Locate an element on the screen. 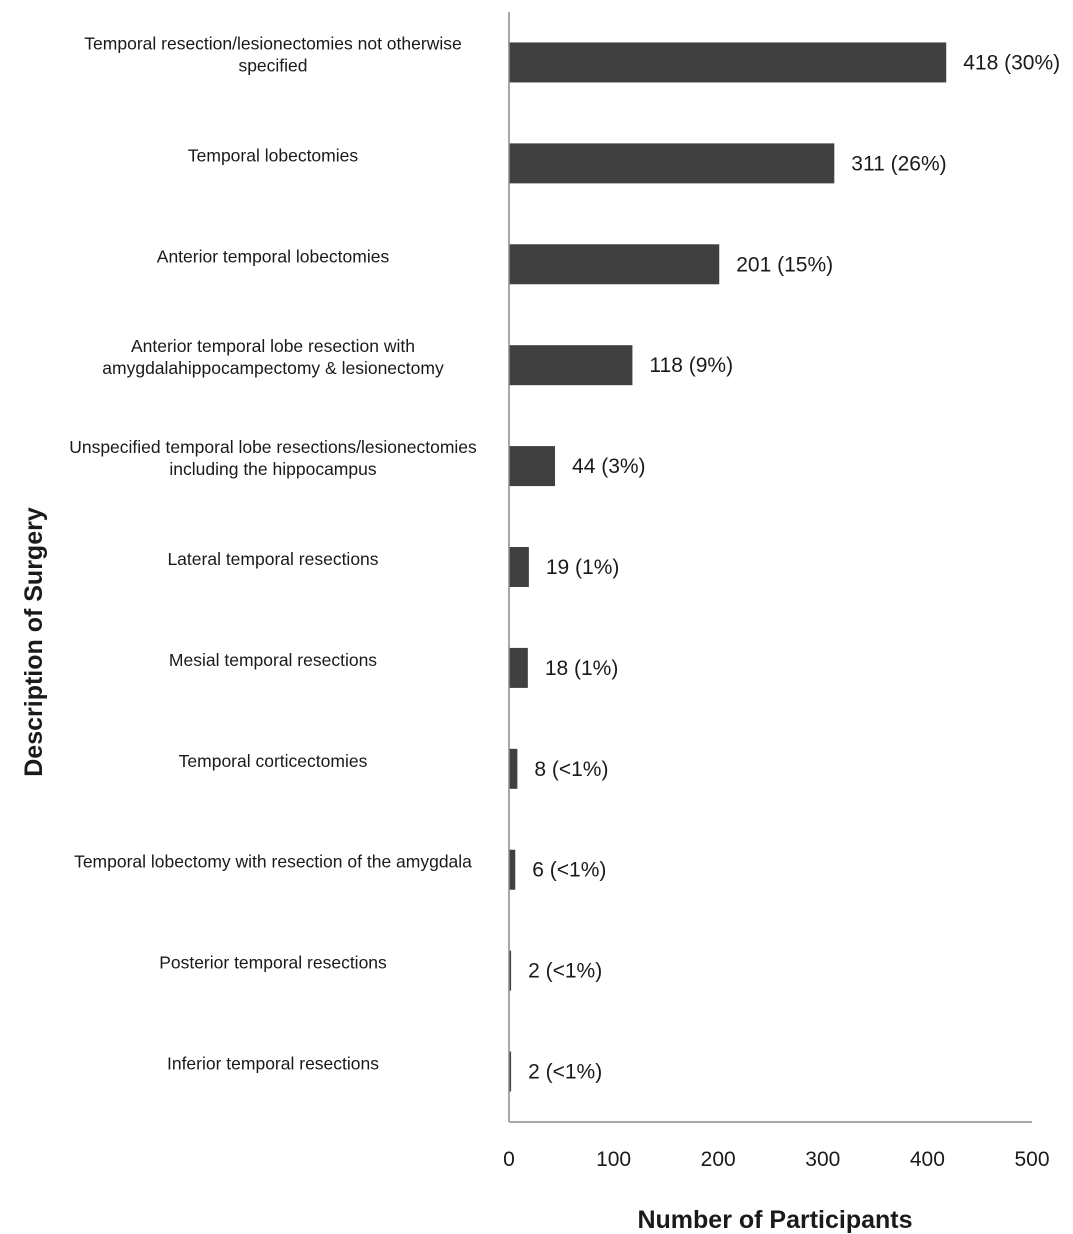 Image resolution: width=1073 pixels, height=1234 pixels. category-label: Temporal corticectomies is located at coordinates (273, 761).